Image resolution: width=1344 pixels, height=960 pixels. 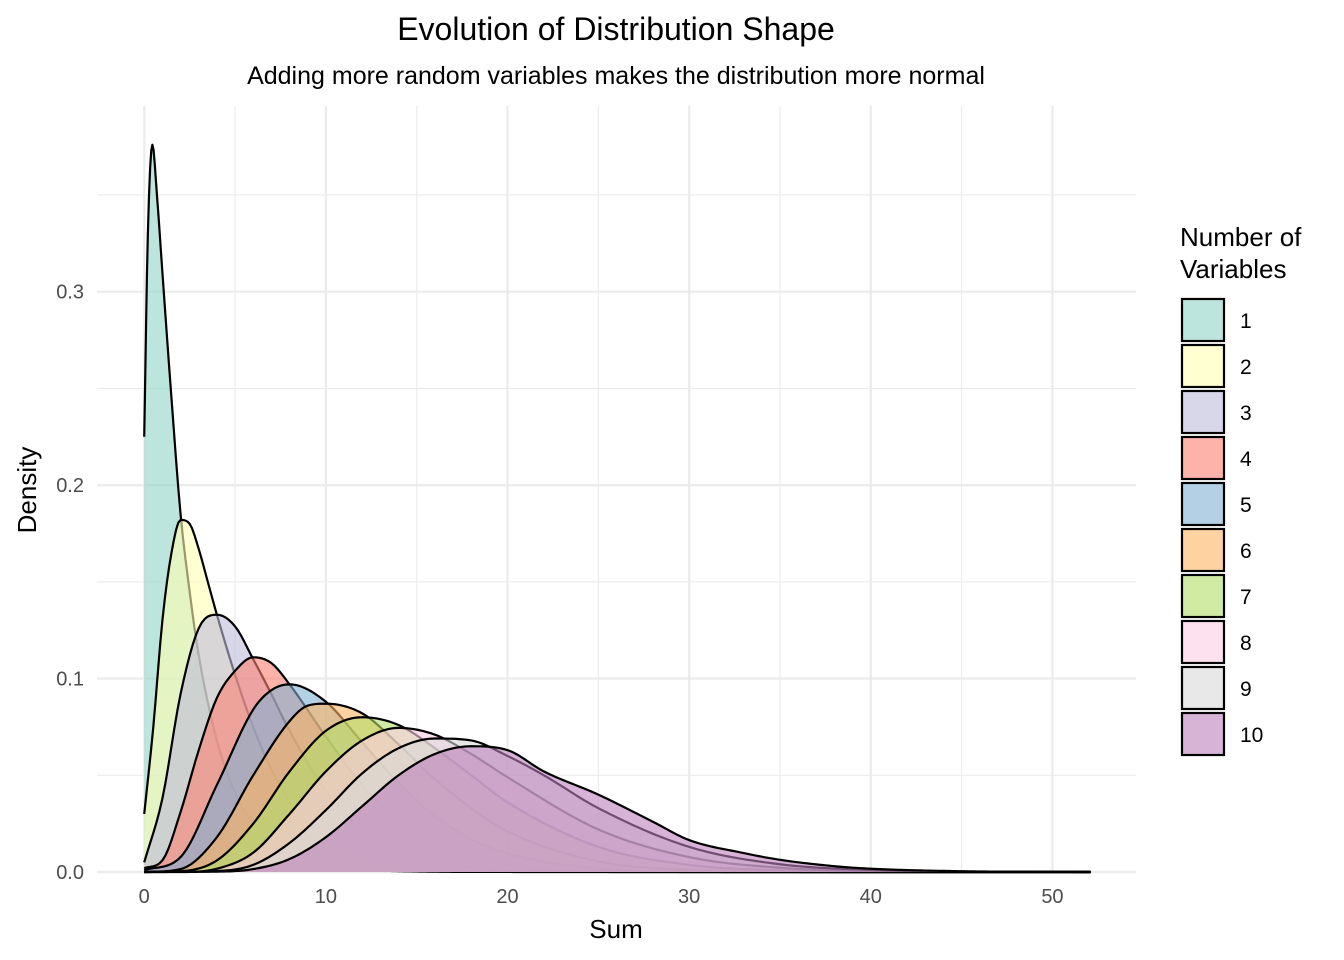 What do you see at coordinates (615, 929) in the screenshot?
I see `x-axis-title: Sum` at bounding box center [615, 929].